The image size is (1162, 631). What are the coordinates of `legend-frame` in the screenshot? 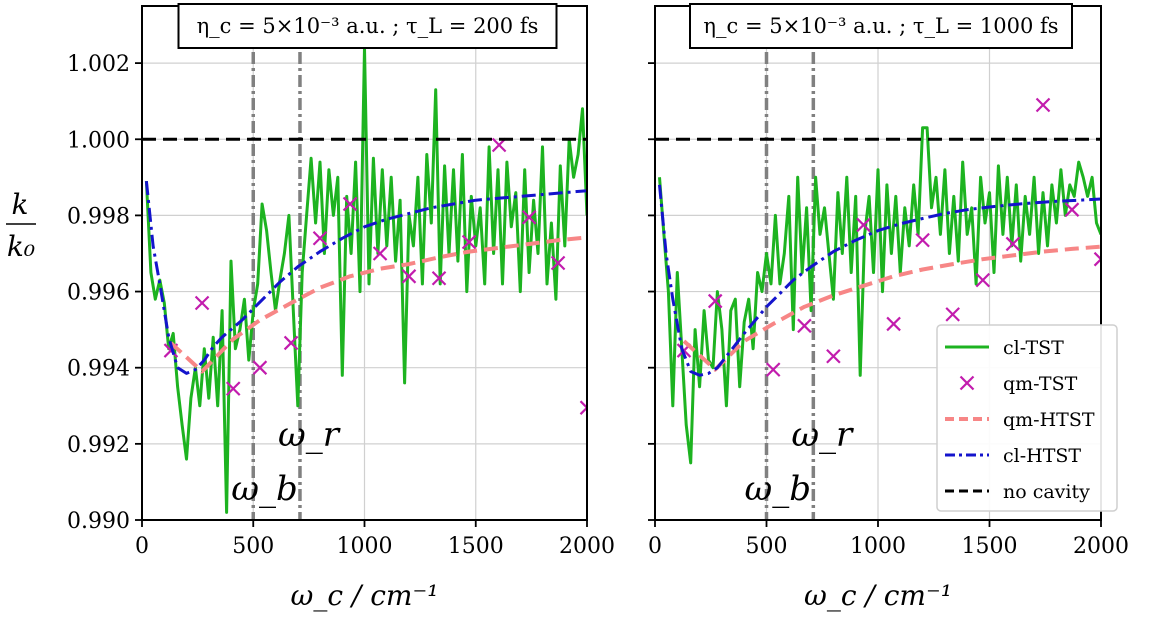 It's located at (1027, 418).